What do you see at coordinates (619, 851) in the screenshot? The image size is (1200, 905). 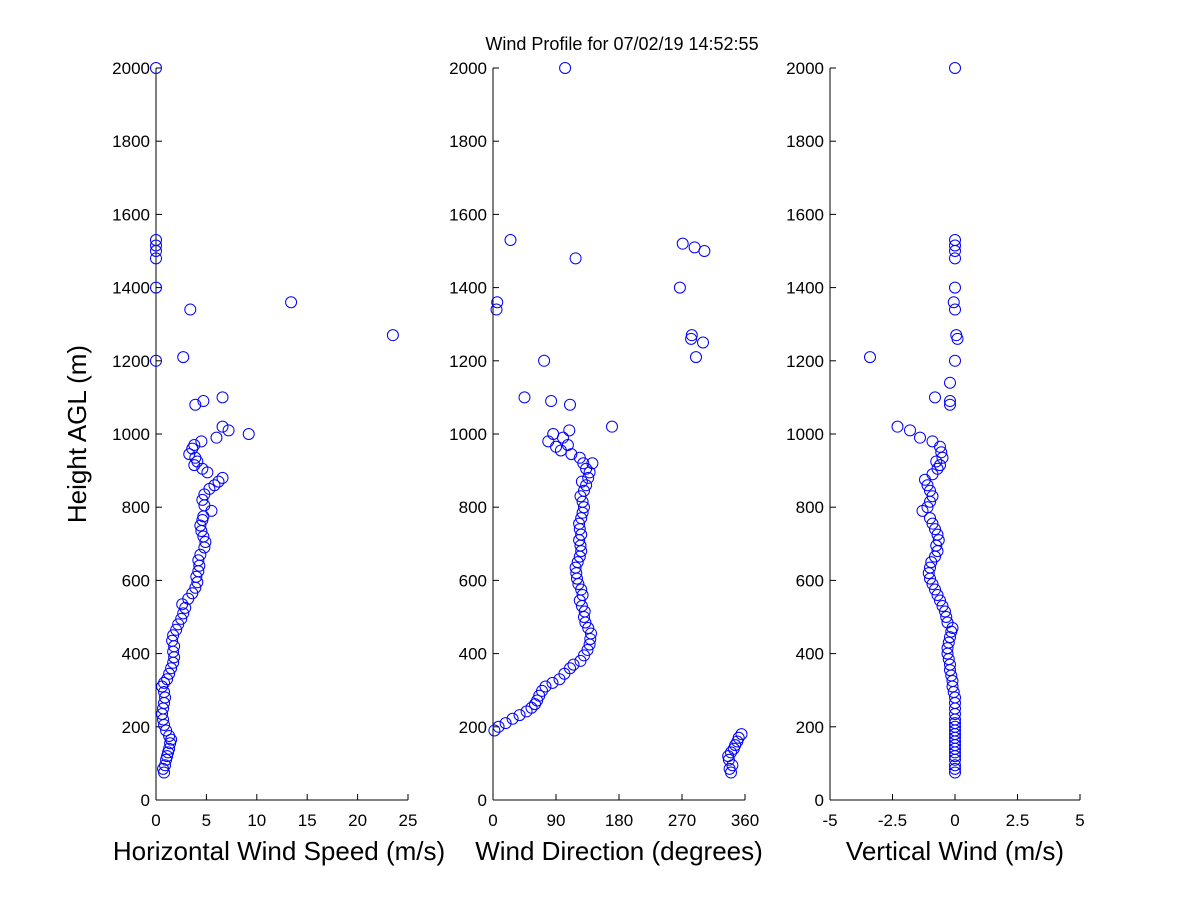 I see `x-axis-label: Wind Direction (degrees)` at bounding box center [619, 851].